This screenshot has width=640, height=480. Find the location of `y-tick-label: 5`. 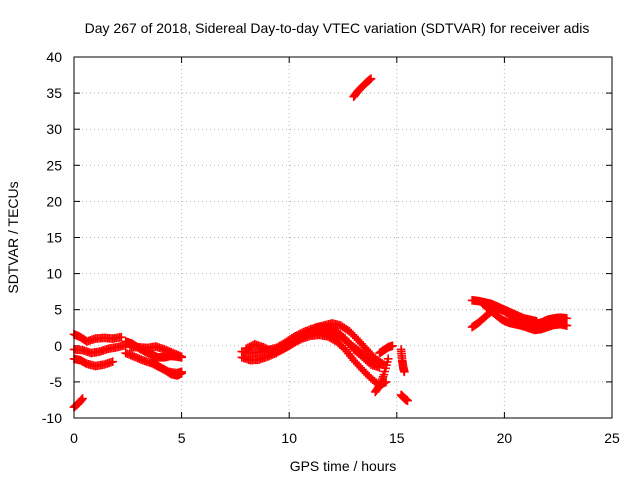

y-tick-label: 5 is located at coordinates (58, 310).